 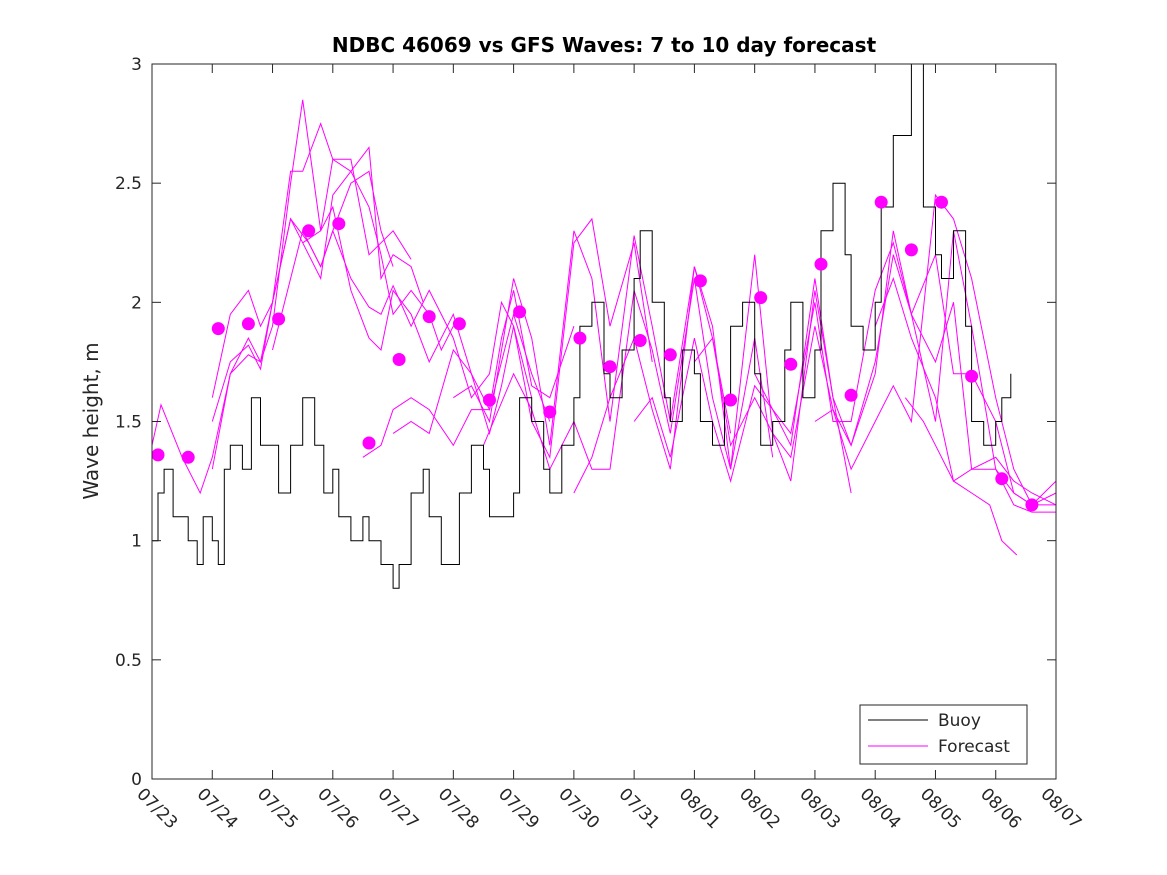 I want to click on legend-forecast-label: Forecast, so click(x=974, y=747).